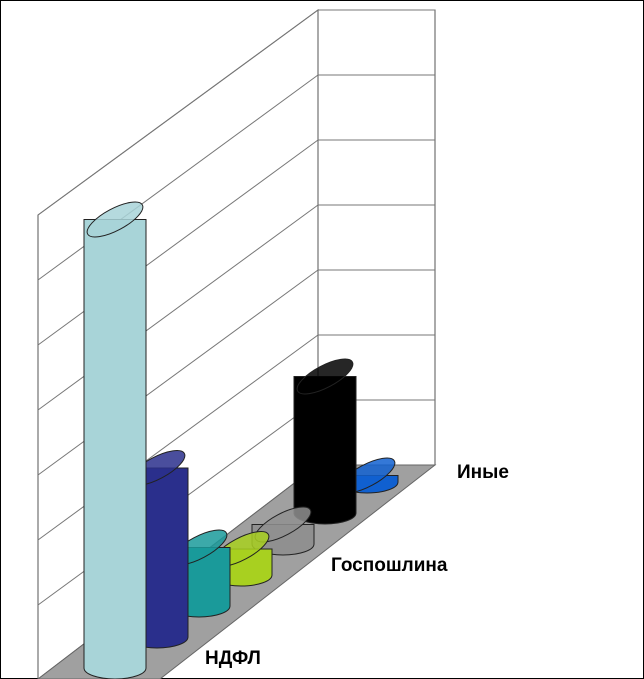 This screenshot has width=644, height=679. Describe the element at coordinates (389, 565) in the screenshot. I see `x-tick-label: Госпошлина` at that location.